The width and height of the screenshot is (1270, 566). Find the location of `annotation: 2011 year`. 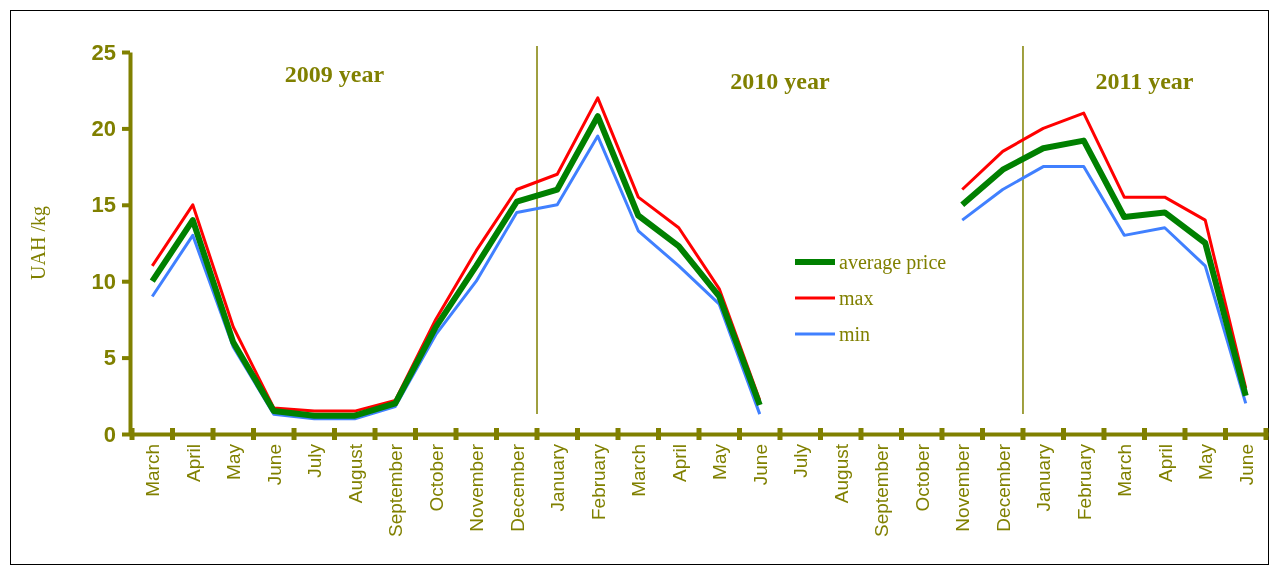

annotation: 2011 year is located at coordinates (1144, 81).